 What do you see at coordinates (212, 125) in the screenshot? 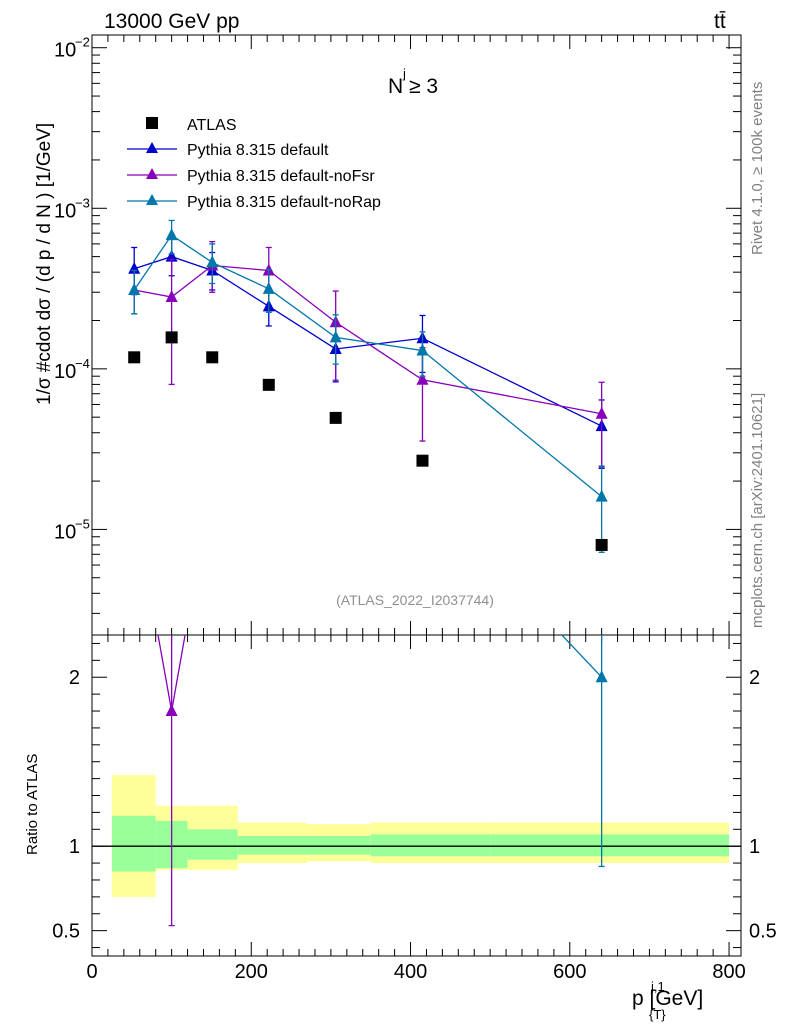
I see `legend-label-atlas: ATLAS` at bounding box center [212, 125].